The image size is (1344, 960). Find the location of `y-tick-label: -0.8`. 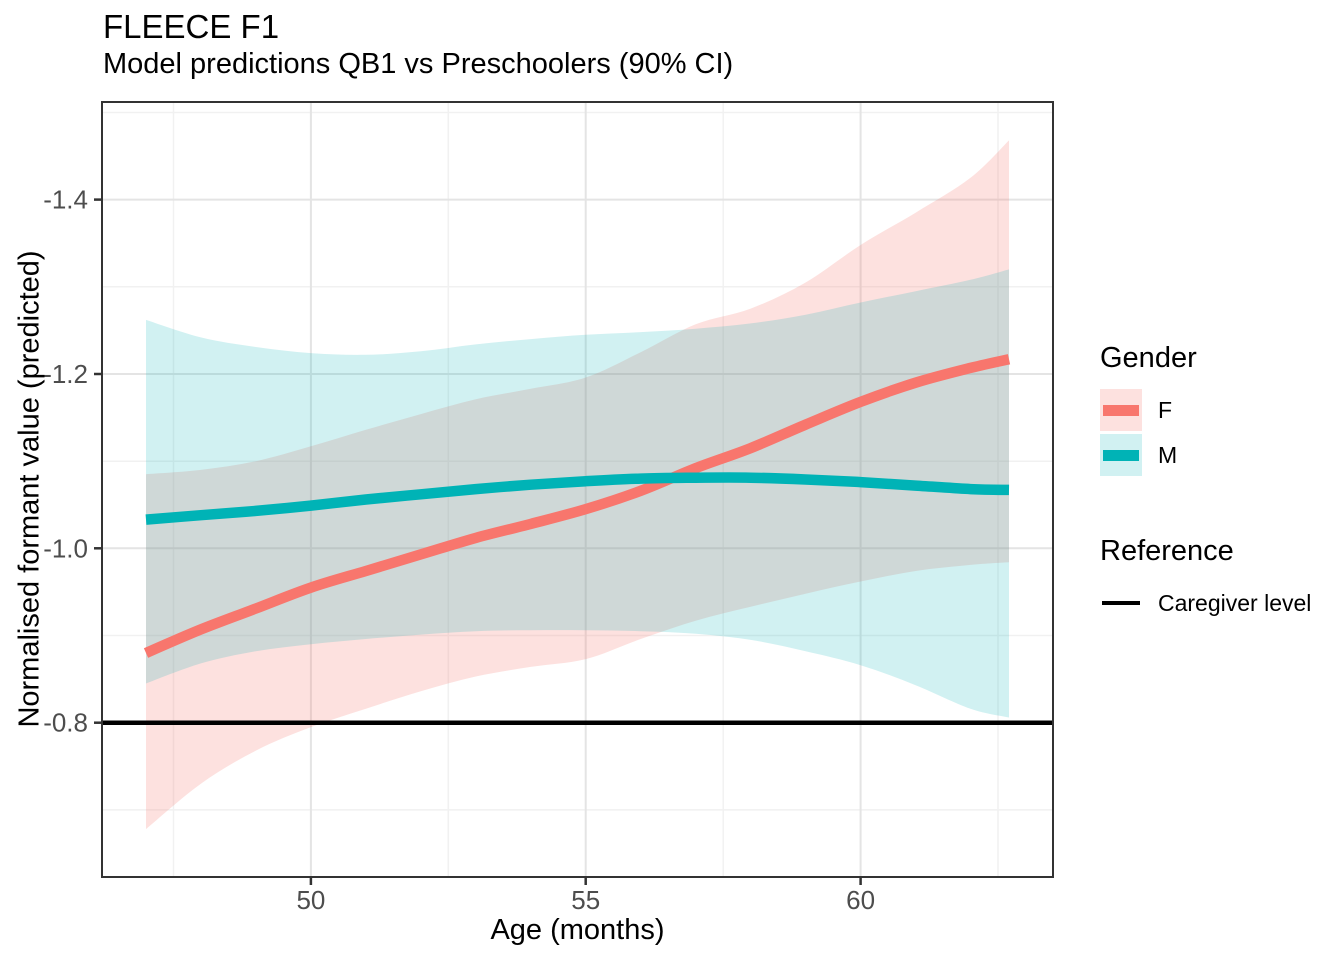

y-tick-label: -0.8 is located at coordinates (65, 723).